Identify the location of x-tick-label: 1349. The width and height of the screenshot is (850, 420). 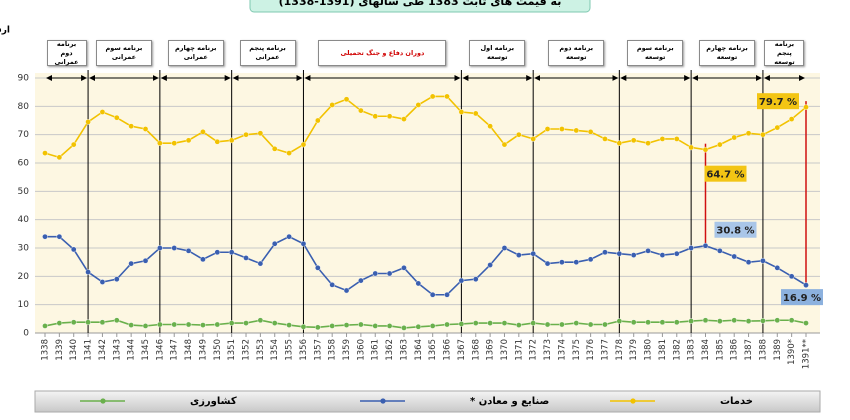
(203, 350).